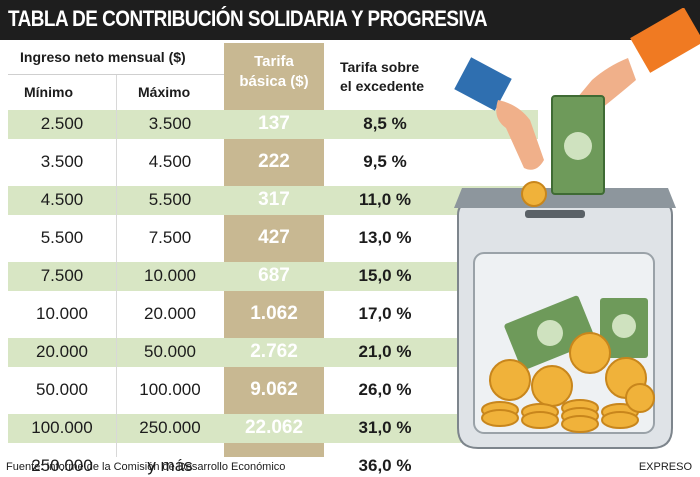 Image resolution: width=700 pixels, height=477 pixels. I want to click on cell-tarifa-basica: 2.762, so click(274, 351).